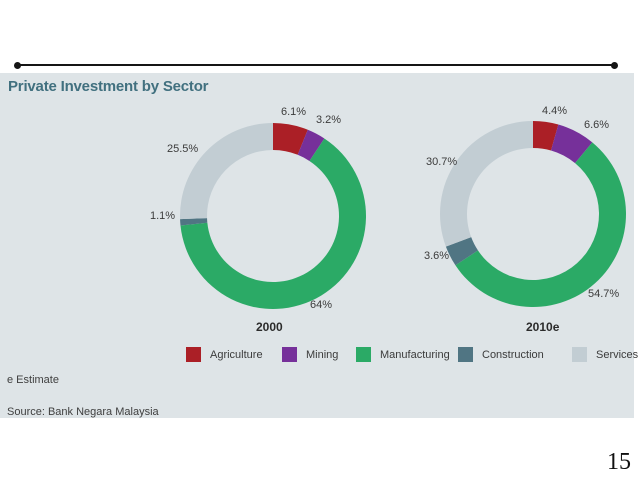 This screenshot has width=638, height=478. What do you see at coordinates (183, 149) in the screenshot?
I see `slice-label-2000-services: 25.5%` at bounding box center [183, 149].